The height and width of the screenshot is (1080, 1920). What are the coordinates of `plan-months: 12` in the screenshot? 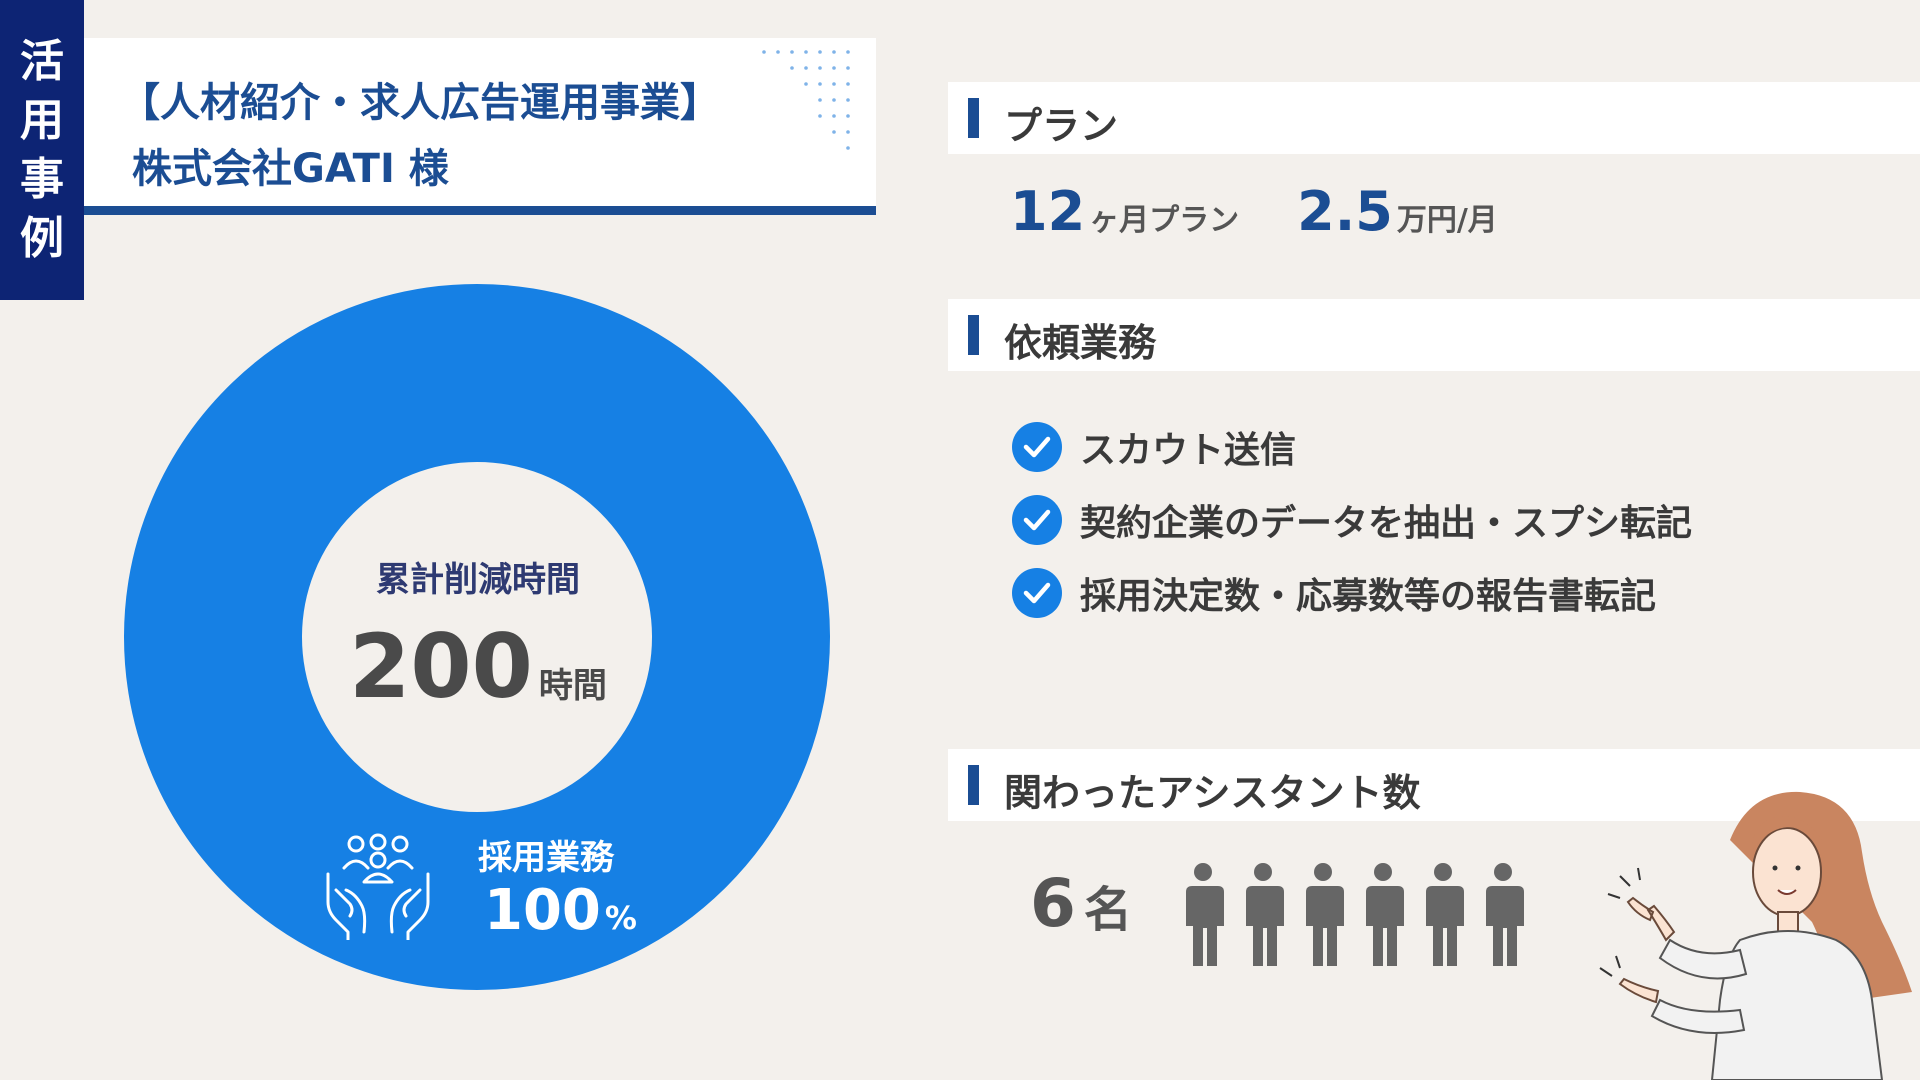 It's located at (1048, 211).